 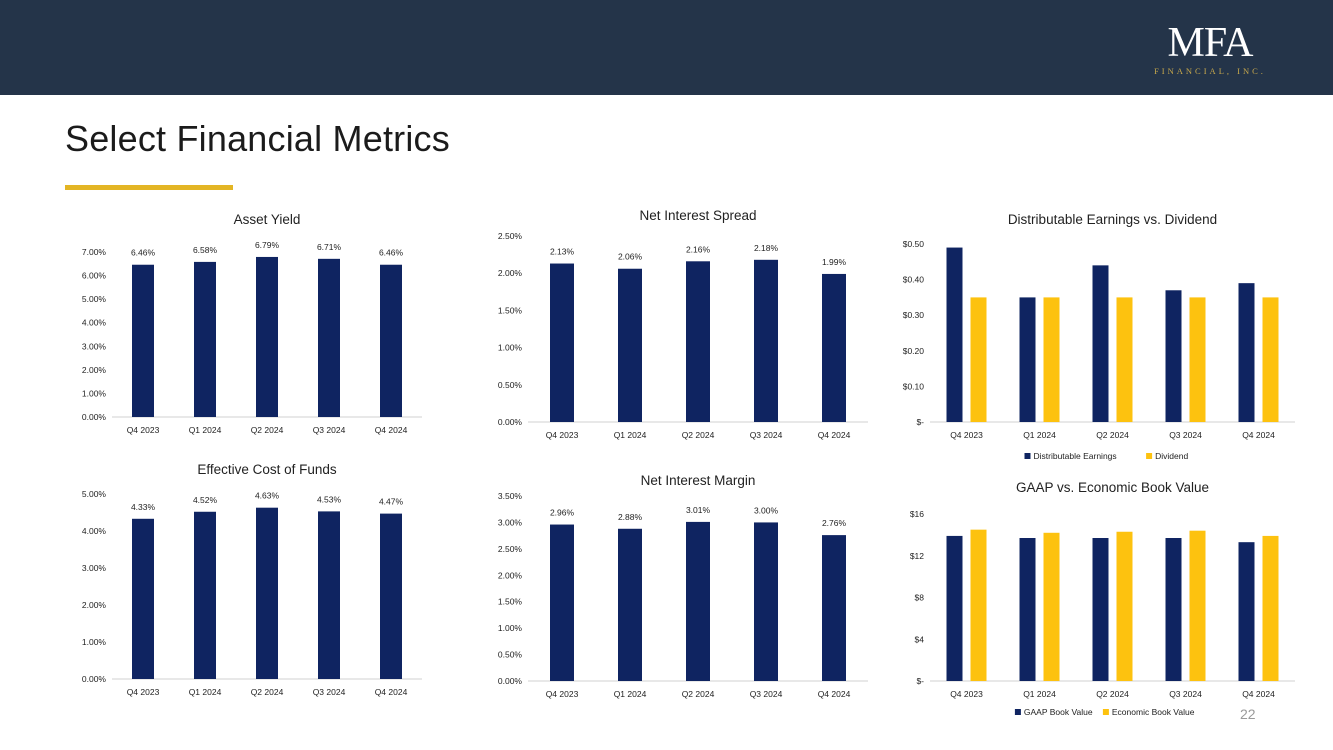 What do you see at coordinates (1075, 456) in the screenshot?
I see `legend-label: Distributable Earnings` at bounding box center [1075, 456].